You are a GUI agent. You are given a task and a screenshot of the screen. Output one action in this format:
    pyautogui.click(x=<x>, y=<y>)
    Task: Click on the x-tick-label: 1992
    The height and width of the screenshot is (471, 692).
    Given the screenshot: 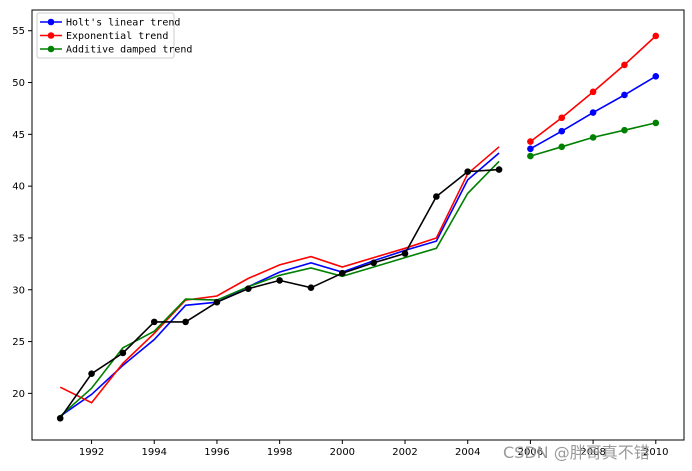 What is the action you would take?
    pyautogui.click(x=91, y=452)
    